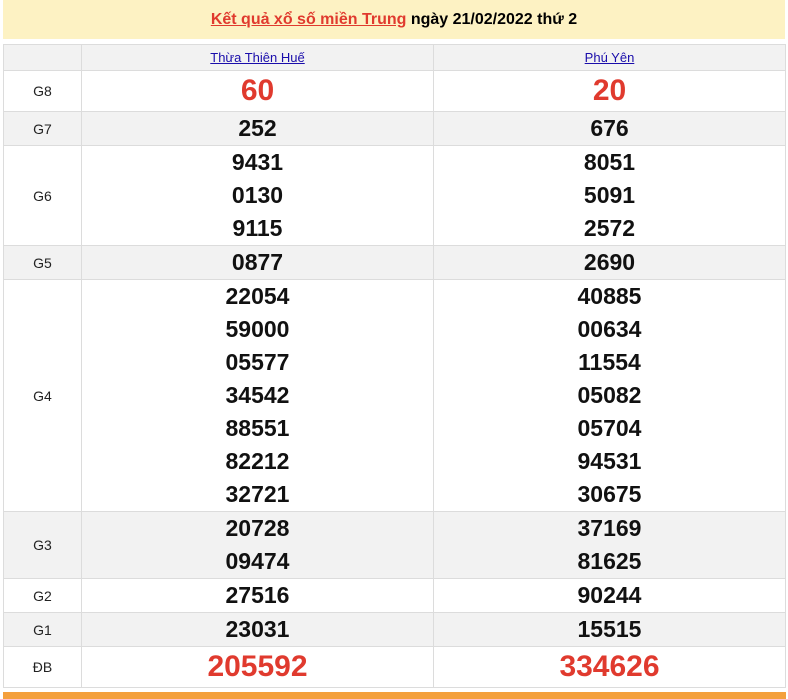 The image size is (788, 699). What do you see at coordinates (492, 19) in the screenshot?
I see `date-text: ngày 21/02/2022 thứ 2` at bounding box center [492, 19].